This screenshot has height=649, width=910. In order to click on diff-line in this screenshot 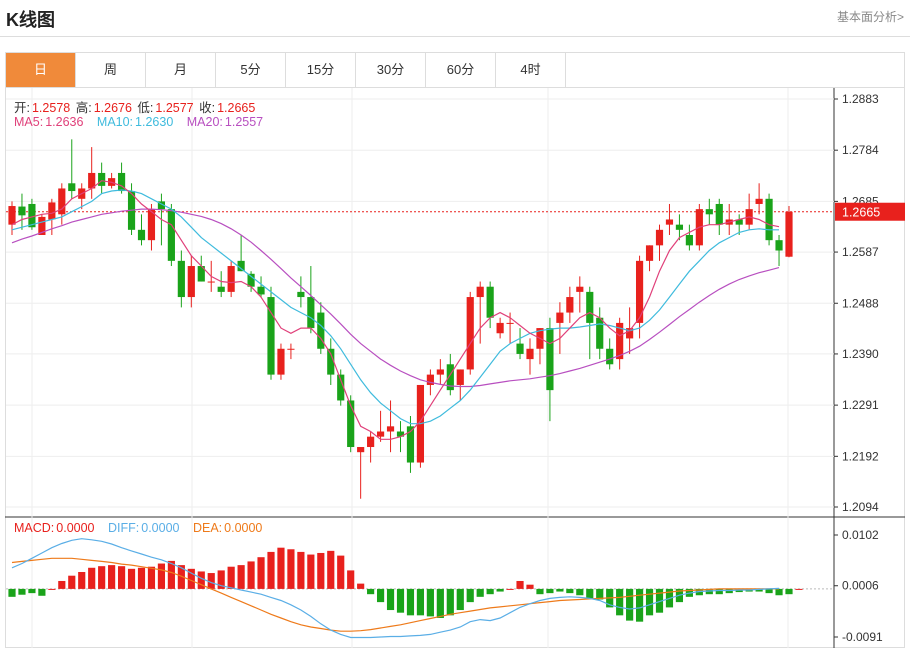, I will do `click(395, 588)`.